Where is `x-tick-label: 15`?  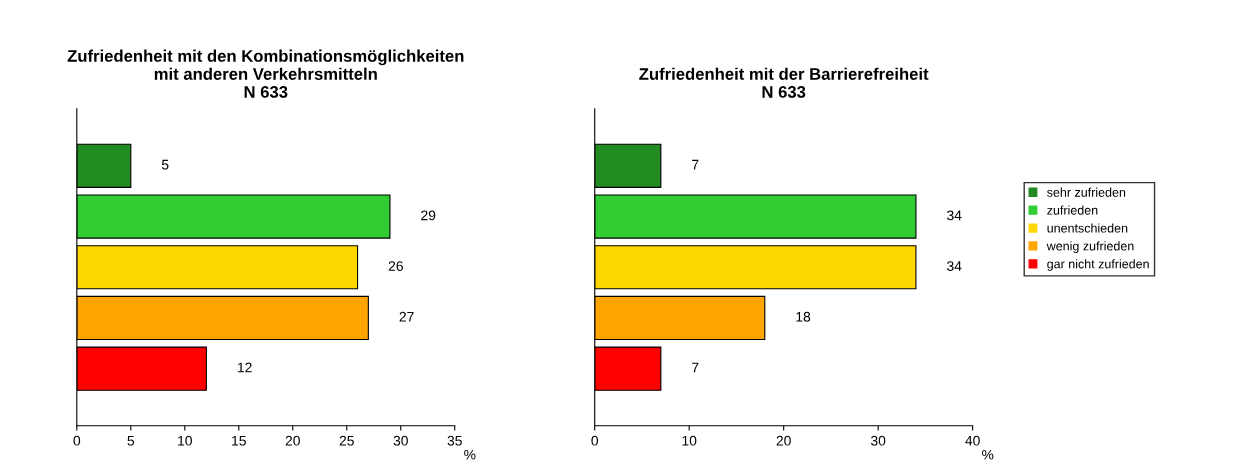 x-tick-label: 15 is located at coordinates (239, 440).